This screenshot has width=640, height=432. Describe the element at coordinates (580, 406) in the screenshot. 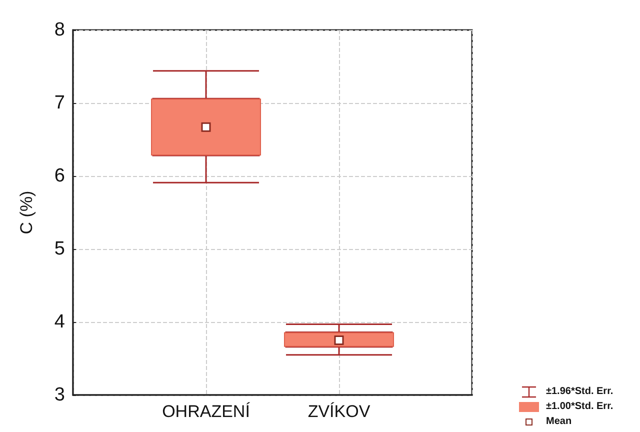

I see `legend-label: ±1.00*Std. Err.` at that location.